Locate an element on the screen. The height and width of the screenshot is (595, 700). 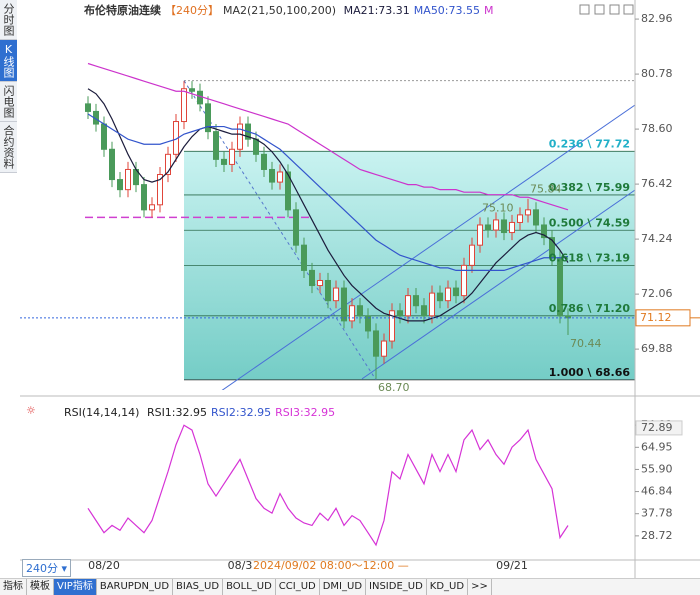
toolbar-item: CCI_UD is located at coordinates (298, 587).